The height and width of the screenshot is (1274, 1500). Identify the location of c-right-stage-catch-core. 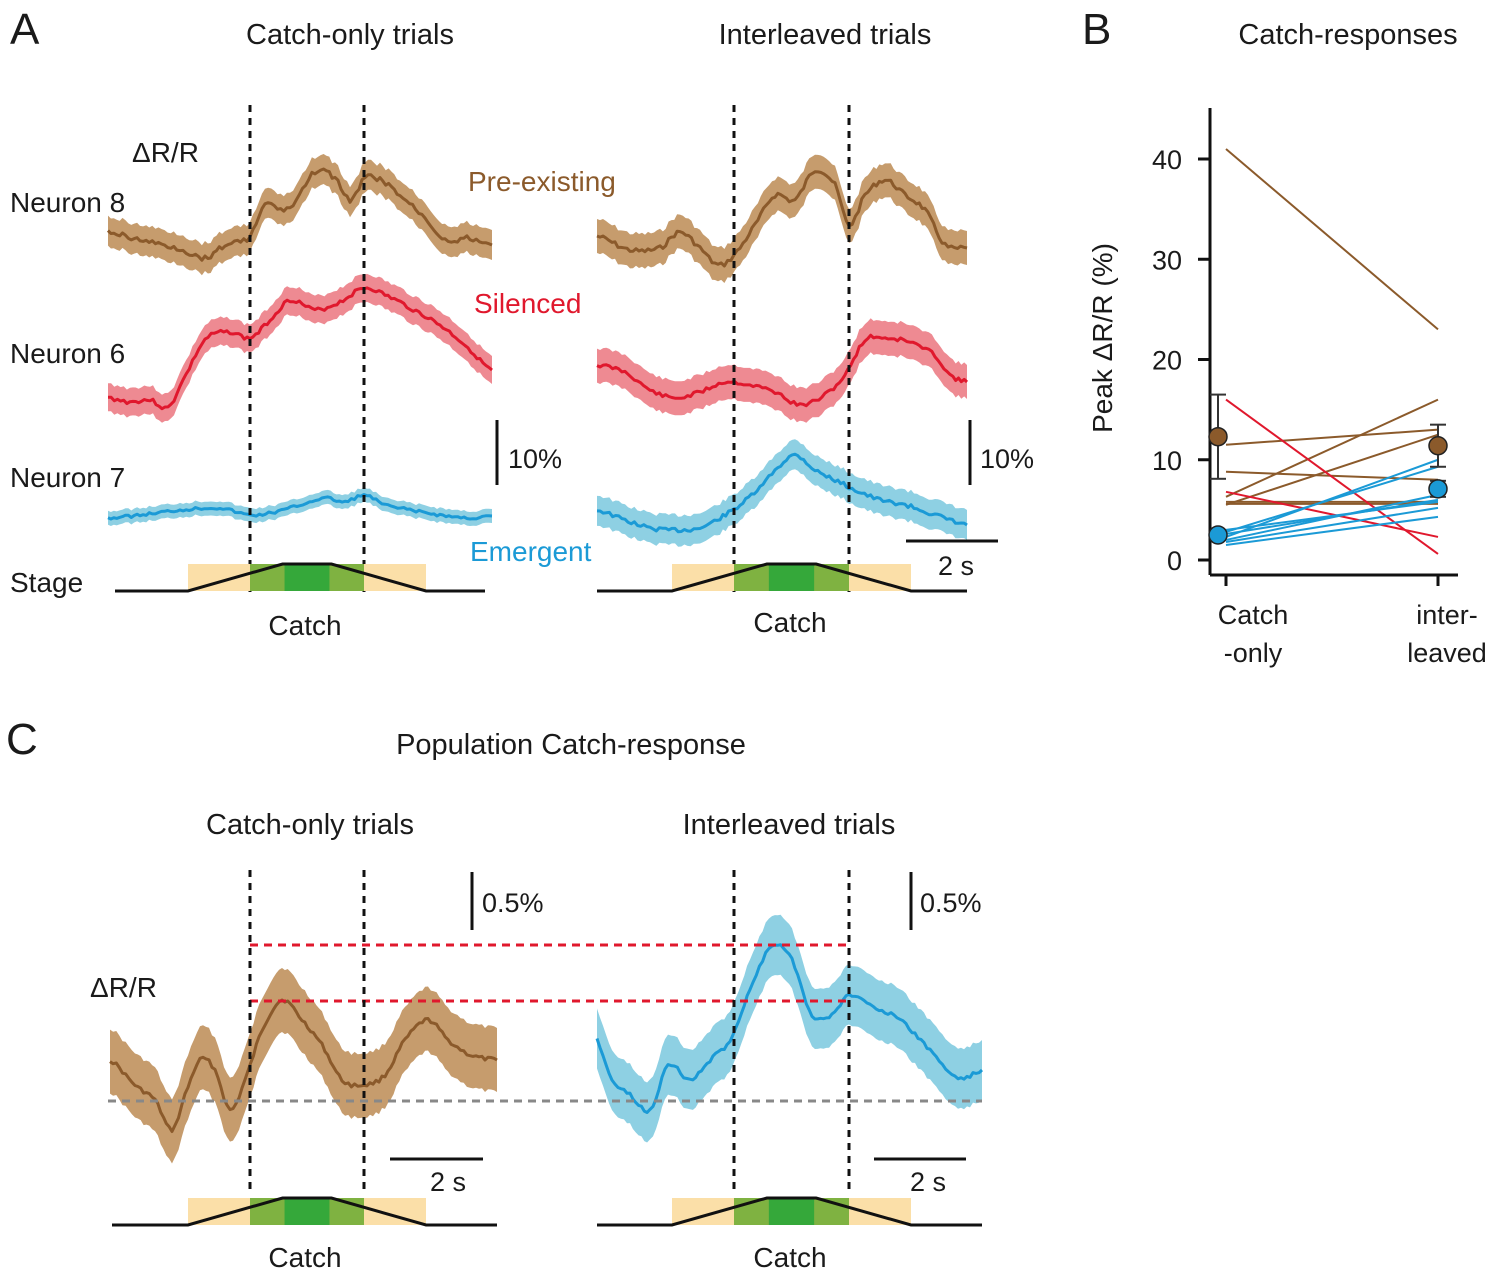
(791, 1211).